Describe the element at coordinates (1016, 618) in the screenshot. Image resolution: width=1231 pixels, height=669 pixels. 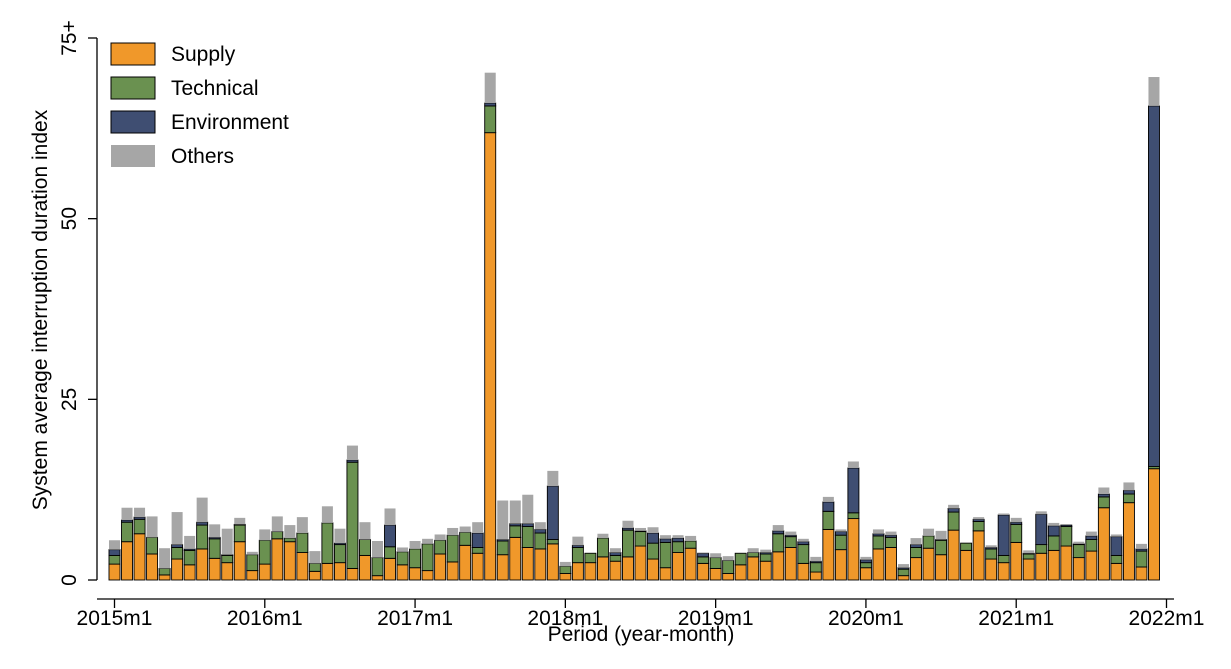
I see `x-tick-label: 2021m1` at that location.